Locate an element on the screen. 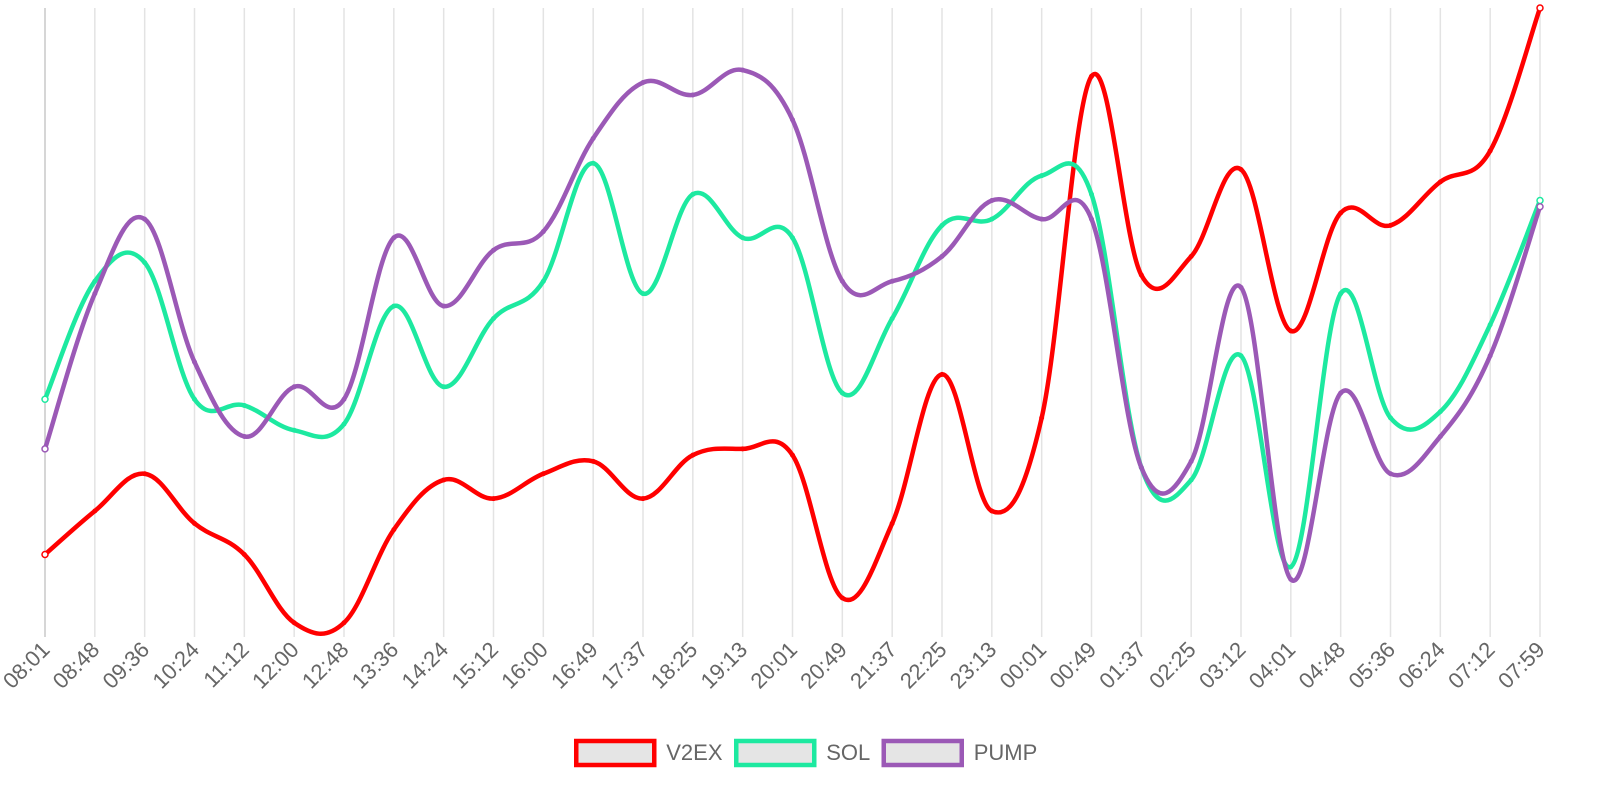  x-tick-label: 21:37 is located at coordinates (873, 665).